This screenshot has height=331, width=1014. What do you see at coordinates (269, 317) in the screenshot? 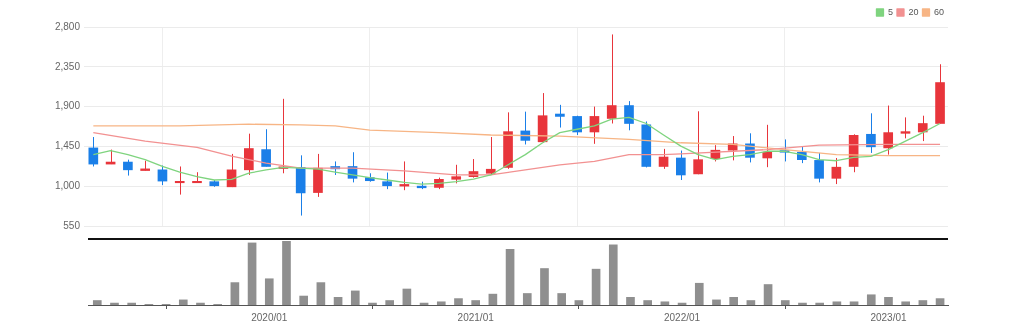
I see `x-tick-label: 2020/01` at bounding box center [269, 317].